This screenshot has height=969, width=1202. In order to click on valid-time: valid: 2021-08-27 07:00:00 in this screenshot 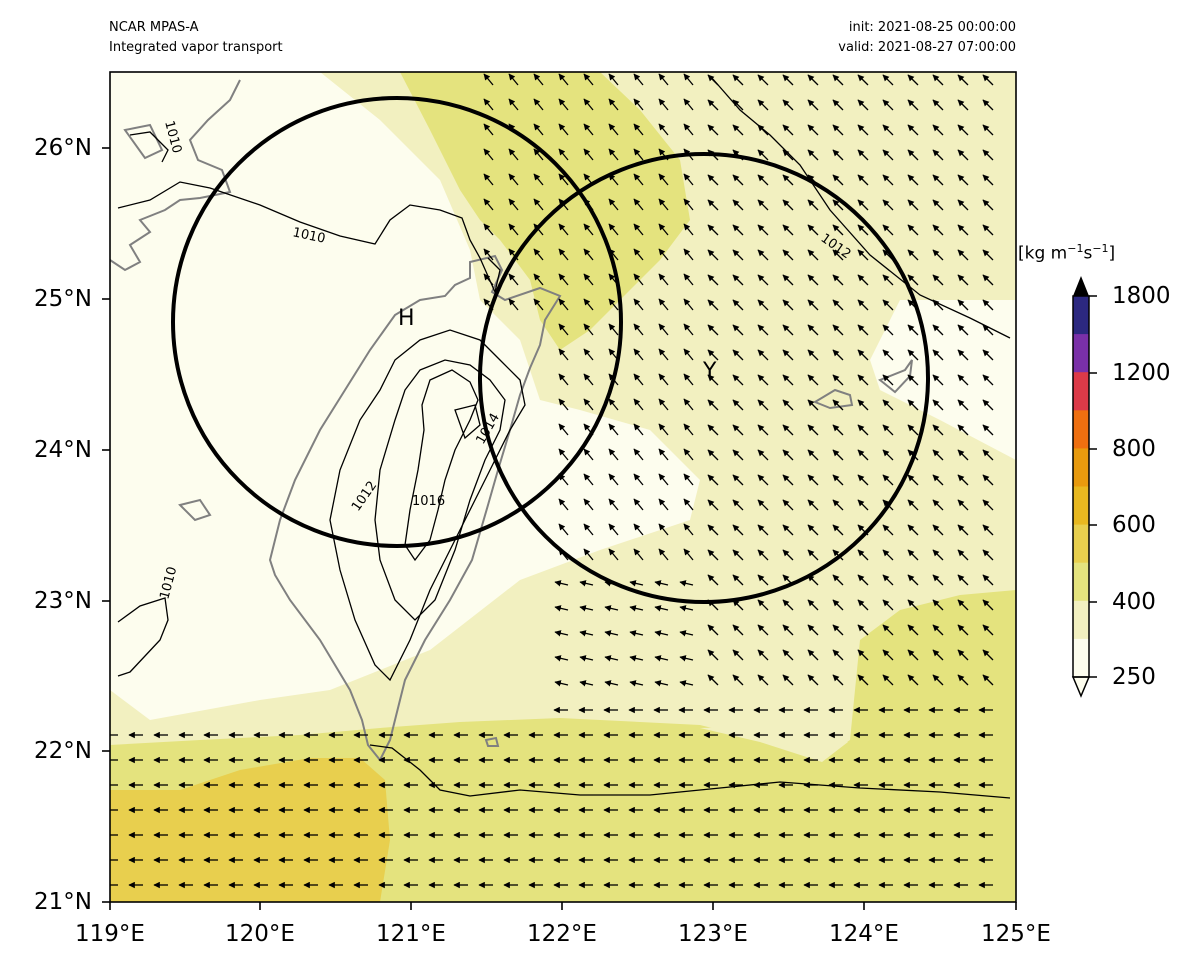, I will do `click(927, 47)`.